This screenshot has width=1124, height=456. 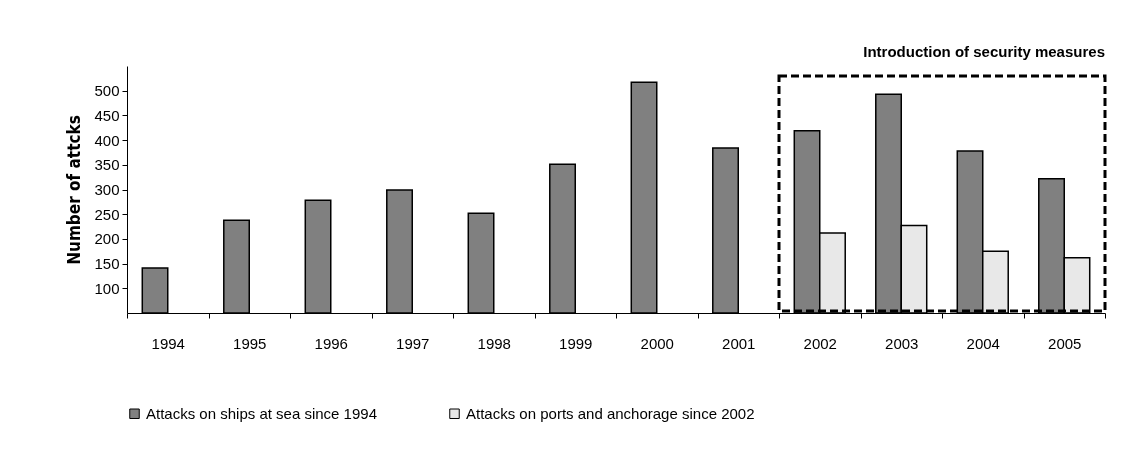 I want to click on y-tick-label: 100, so click(x=107, y=288).